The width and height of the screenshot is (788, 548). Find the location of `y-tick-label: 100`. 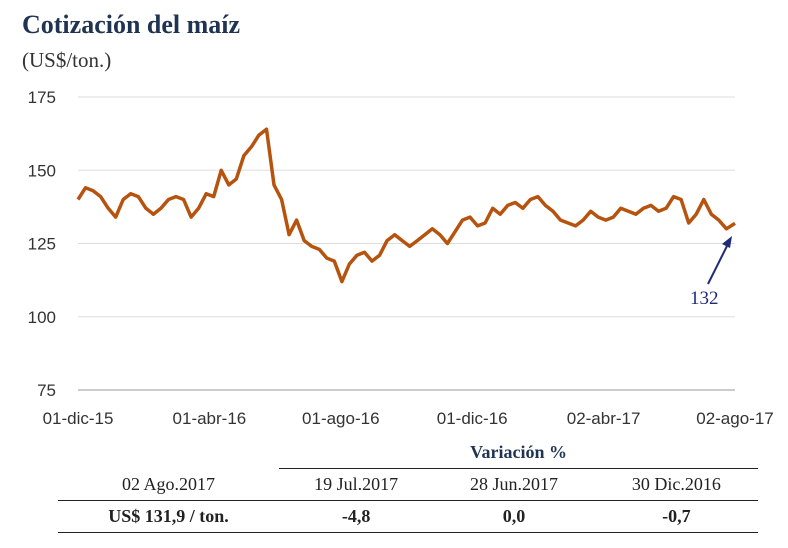

y-tick-label: 100 is located at coordinates (42, 317).